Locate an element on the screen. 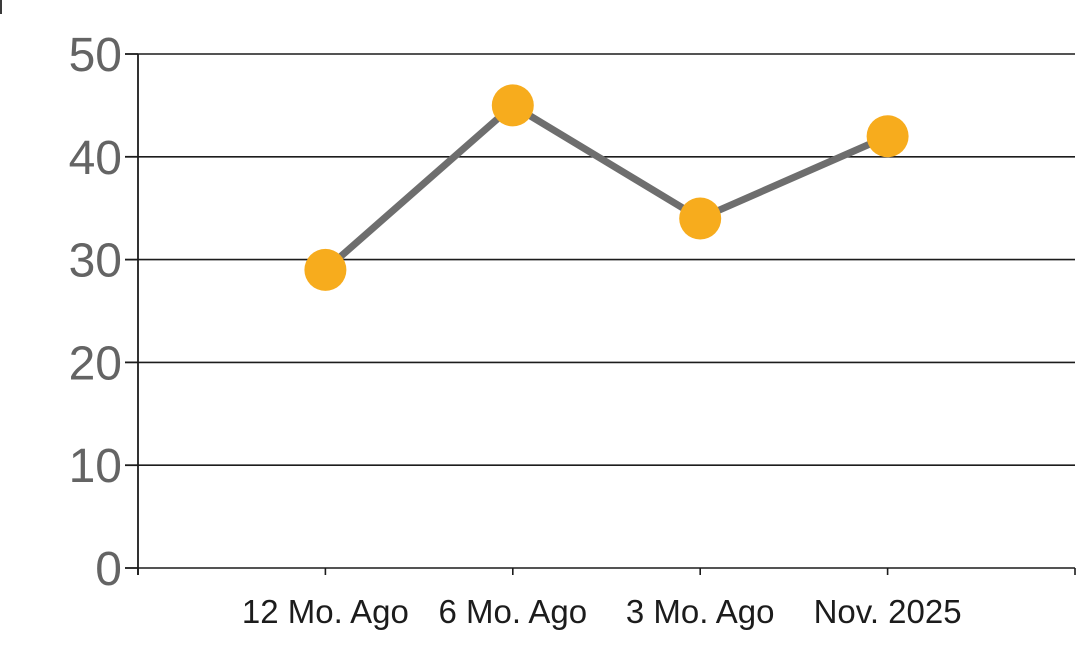 The image size is (1078, 663). y-axis-tick-label: 50 is located at coordinates (95, 55).